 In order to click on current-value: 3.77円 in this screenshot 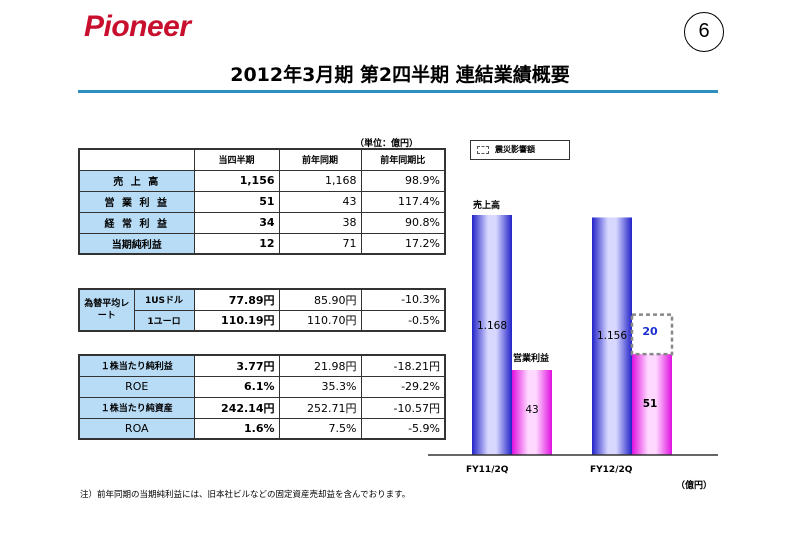, I will do `click(236, 365)`.